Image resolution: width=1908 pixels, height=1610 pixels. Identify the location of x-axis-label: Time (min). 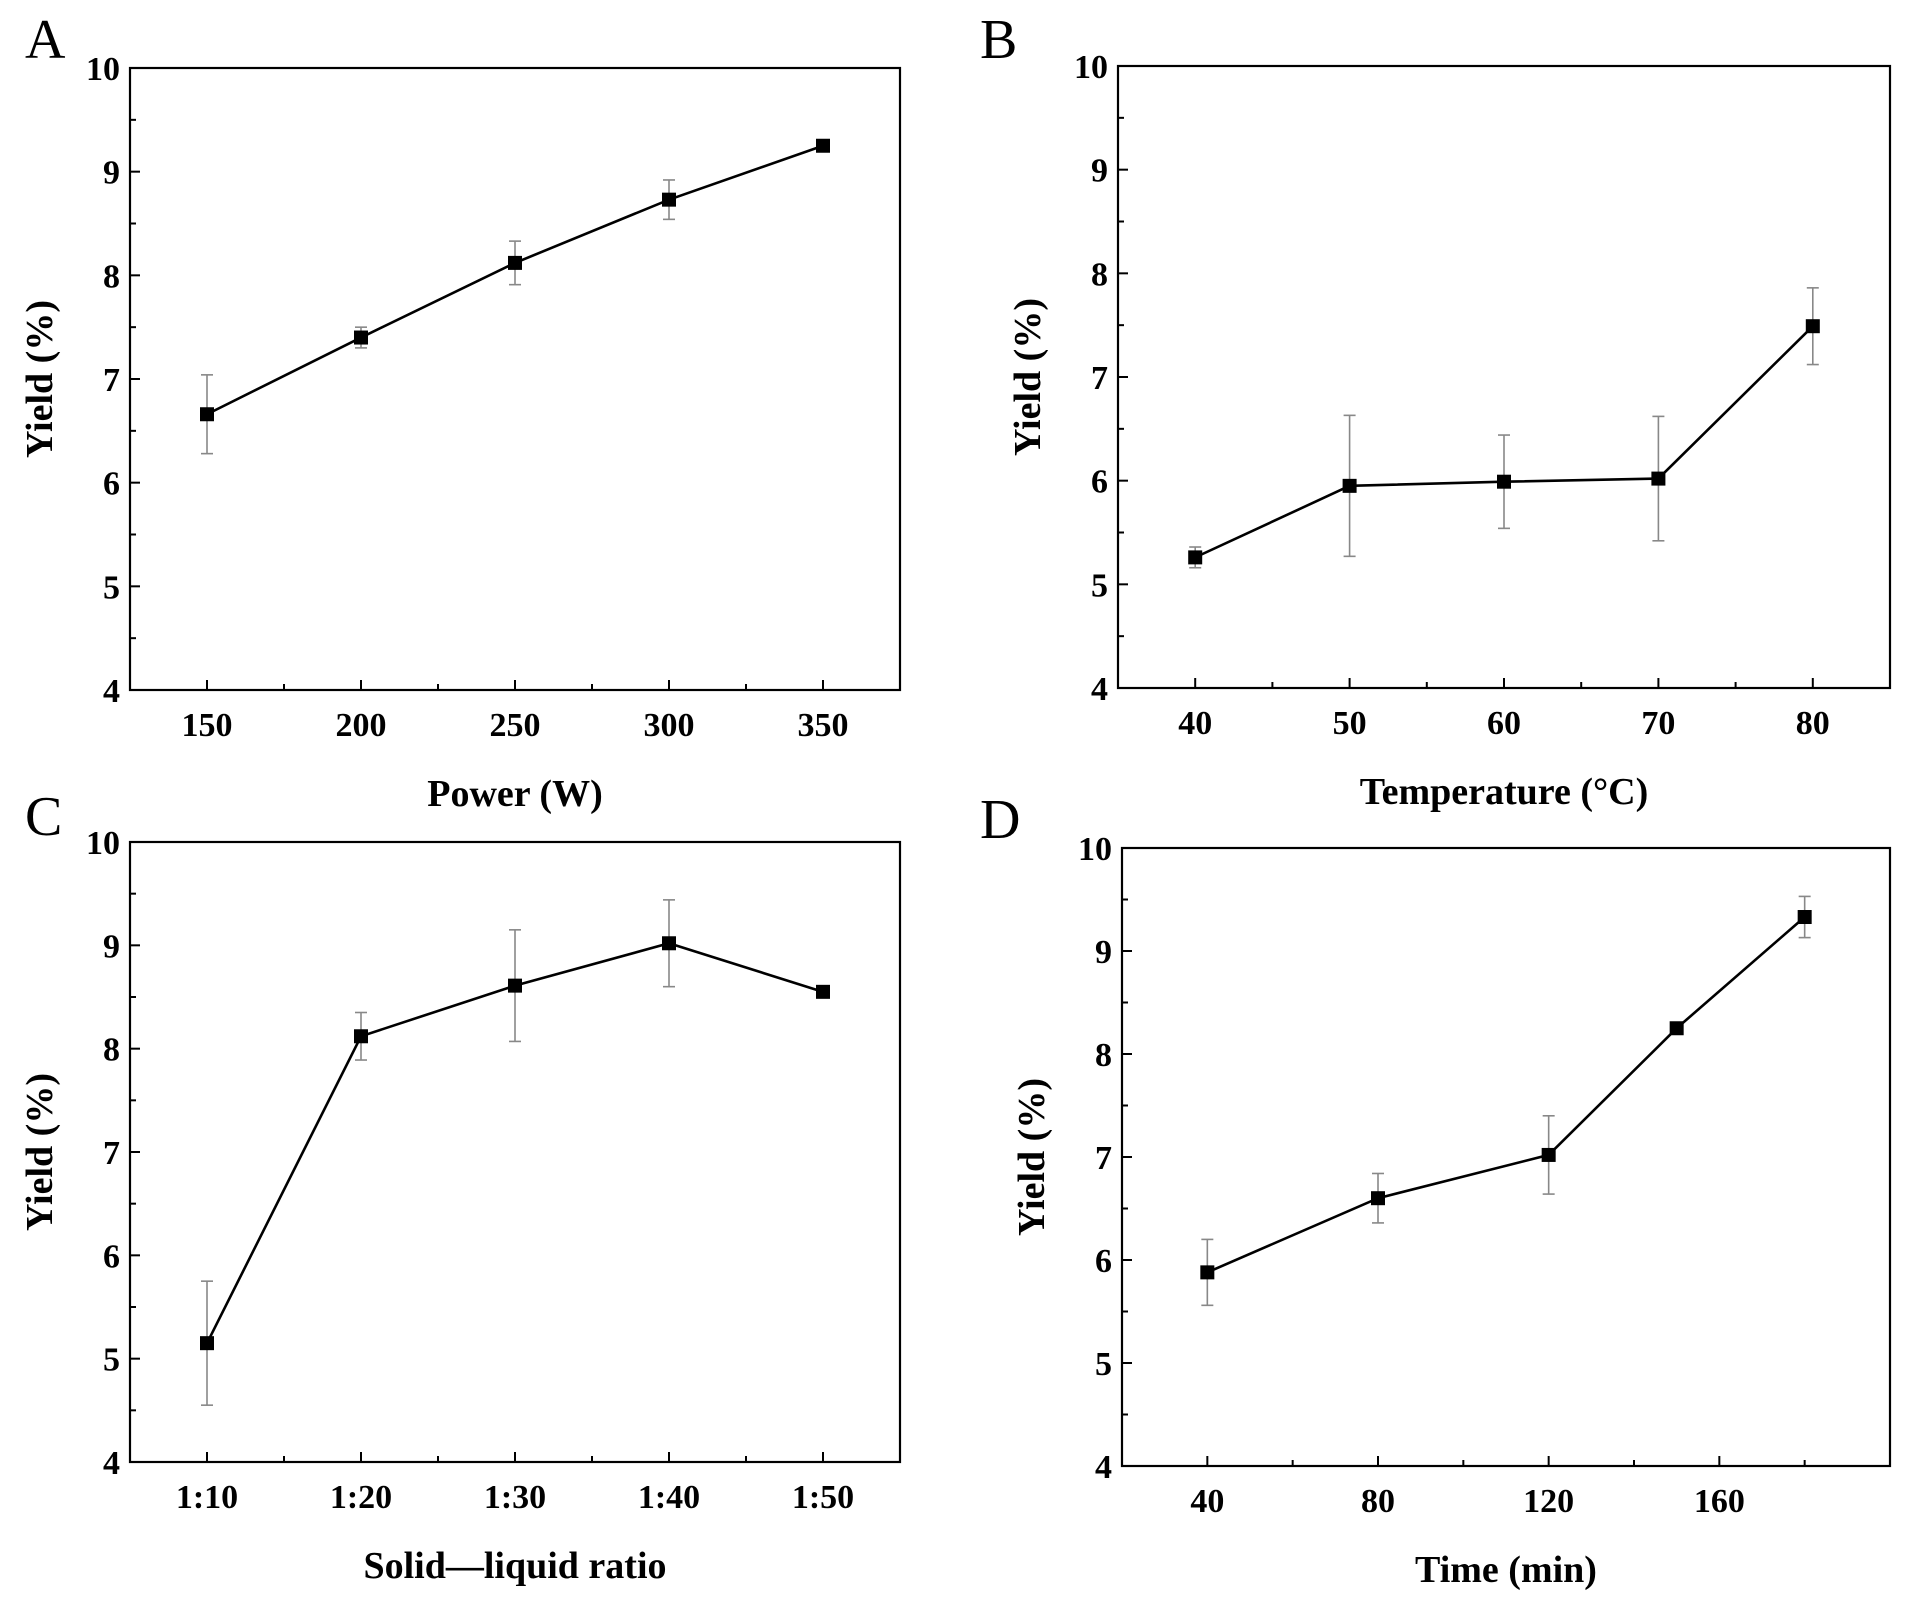
(1506, 1570).